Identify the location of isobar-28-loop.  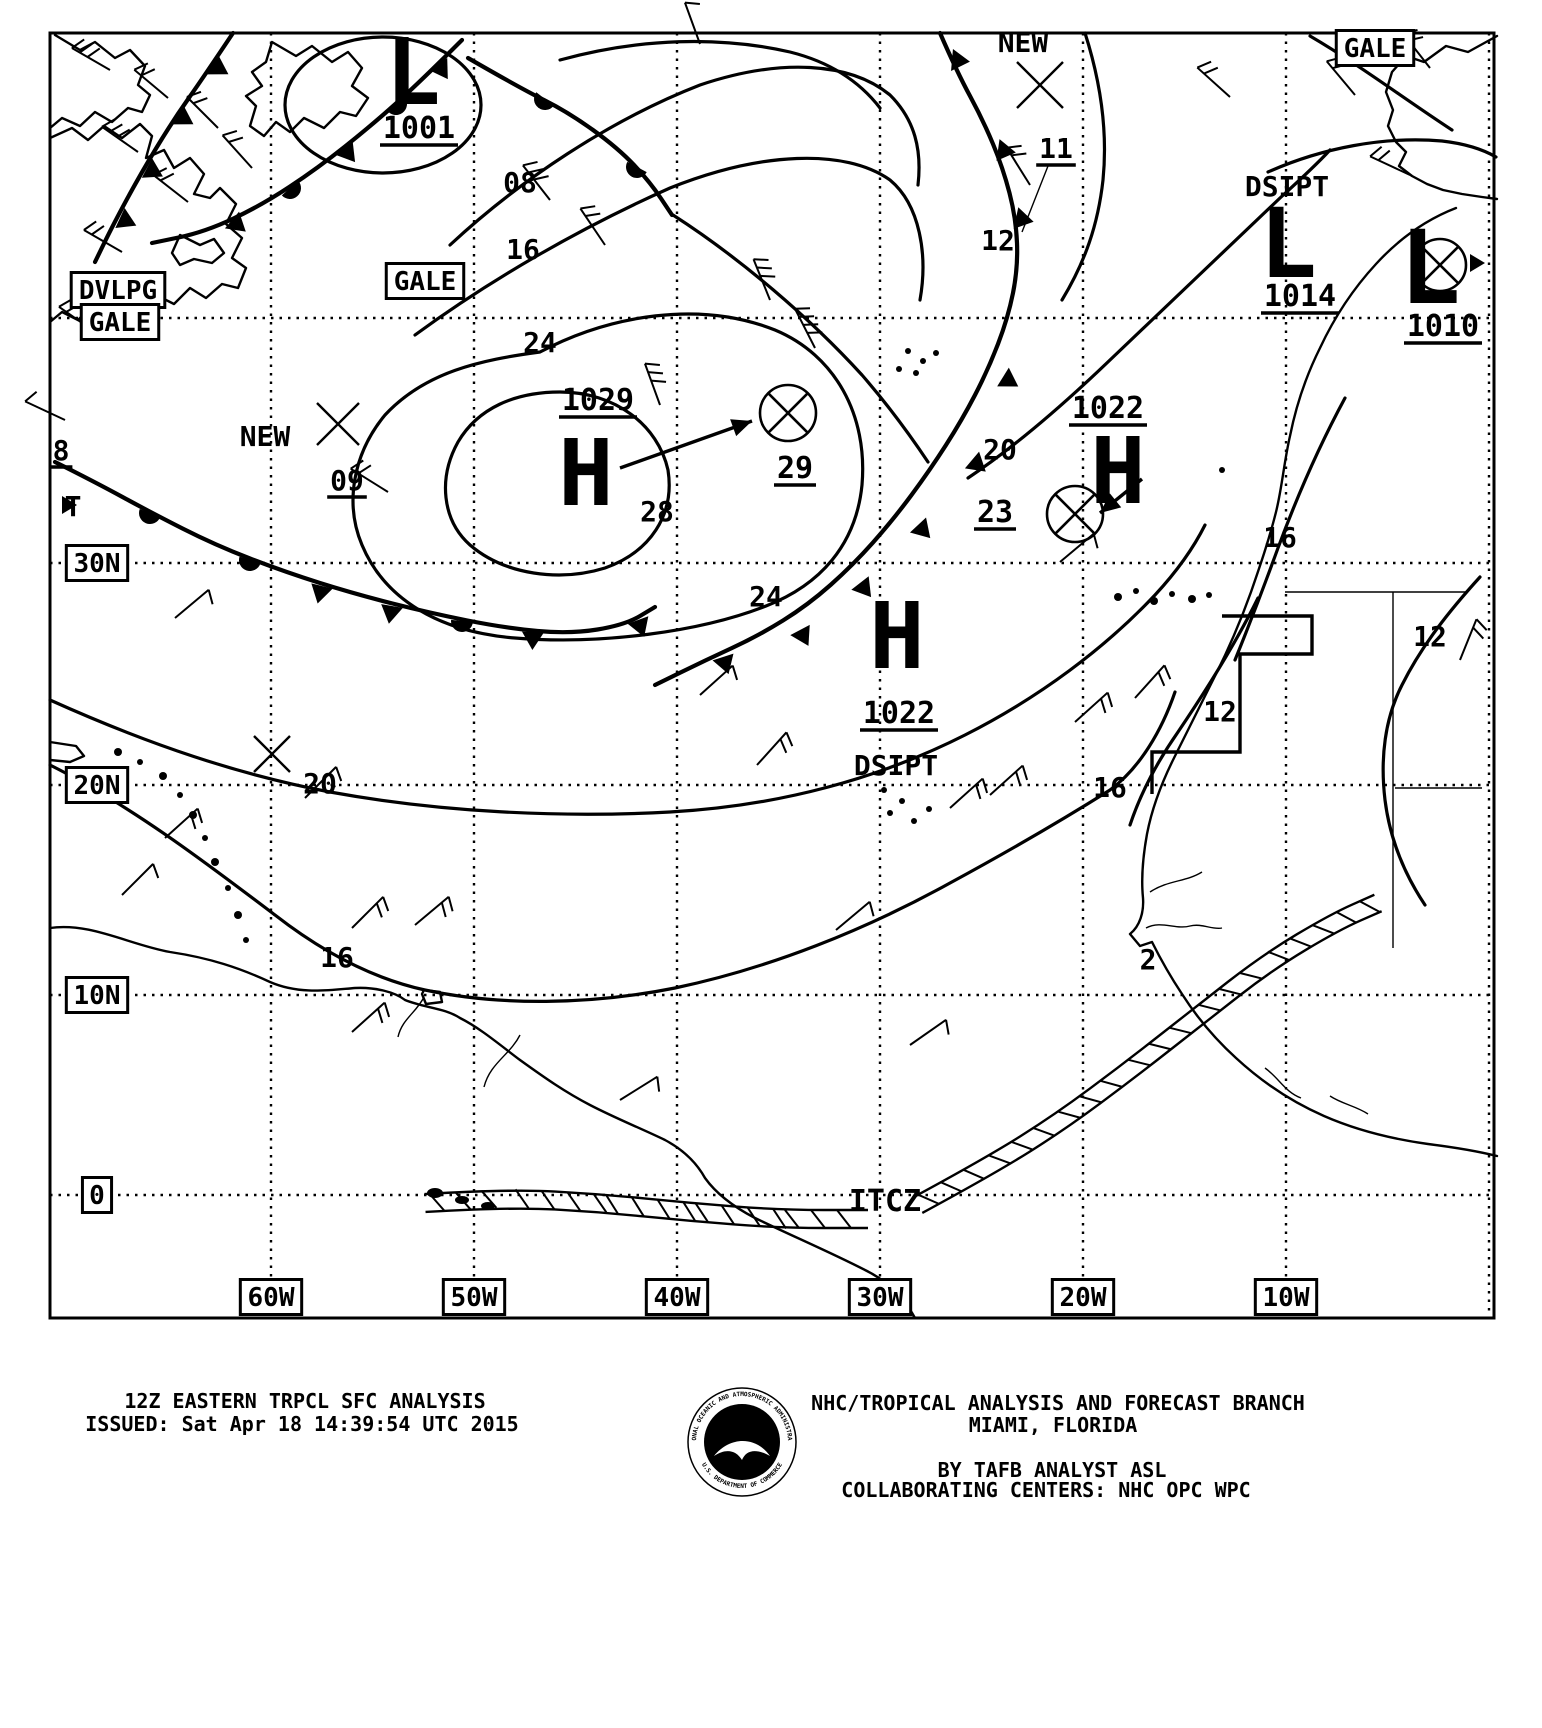
(557, 483).